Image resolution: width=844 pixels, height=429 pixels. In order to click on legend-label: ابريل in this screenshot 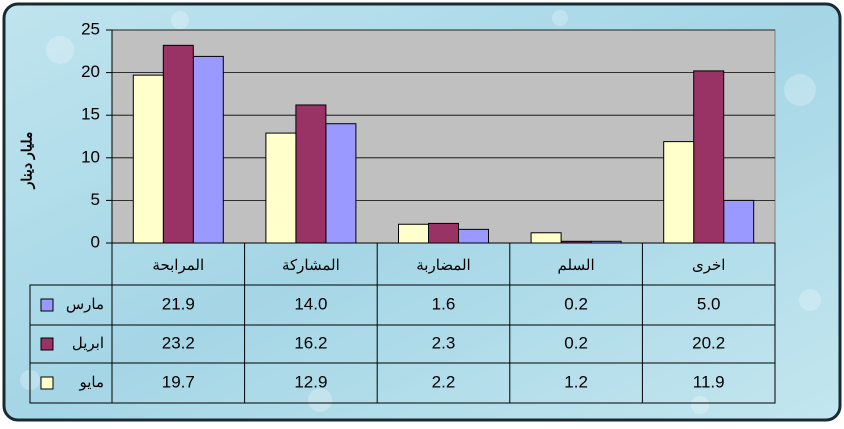, I will do `click(88, 343)`.